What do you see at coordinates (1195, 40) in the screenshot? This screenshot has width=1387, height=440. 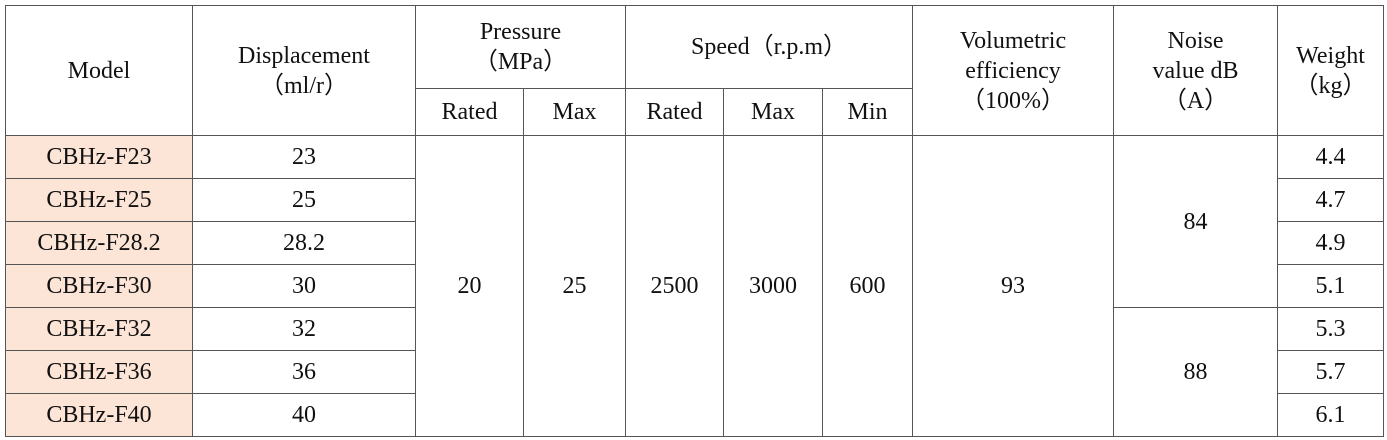 I see `header-line: Noise` at bounding box center [1195, 40].